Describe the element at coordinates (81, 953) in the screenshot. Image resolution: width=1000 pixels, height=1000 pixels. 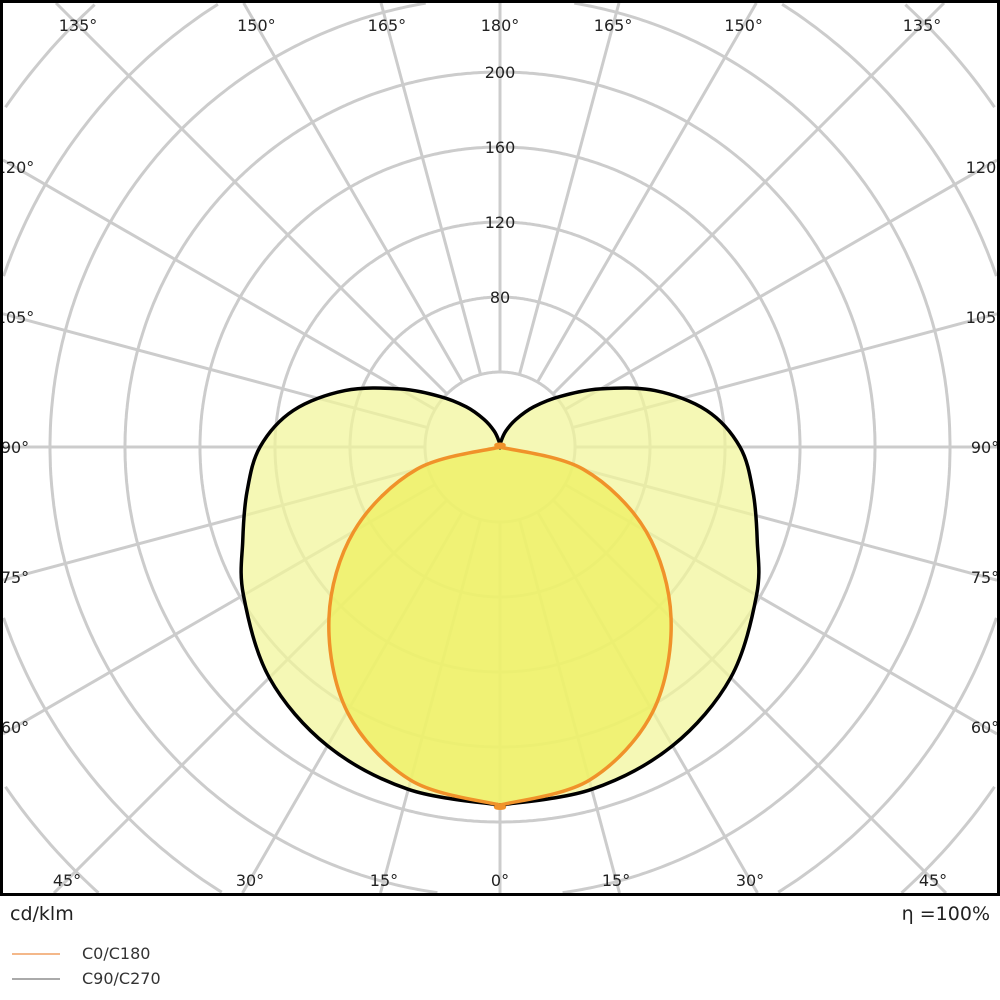
I see `legend-item-c0: C0/C180` at that location.